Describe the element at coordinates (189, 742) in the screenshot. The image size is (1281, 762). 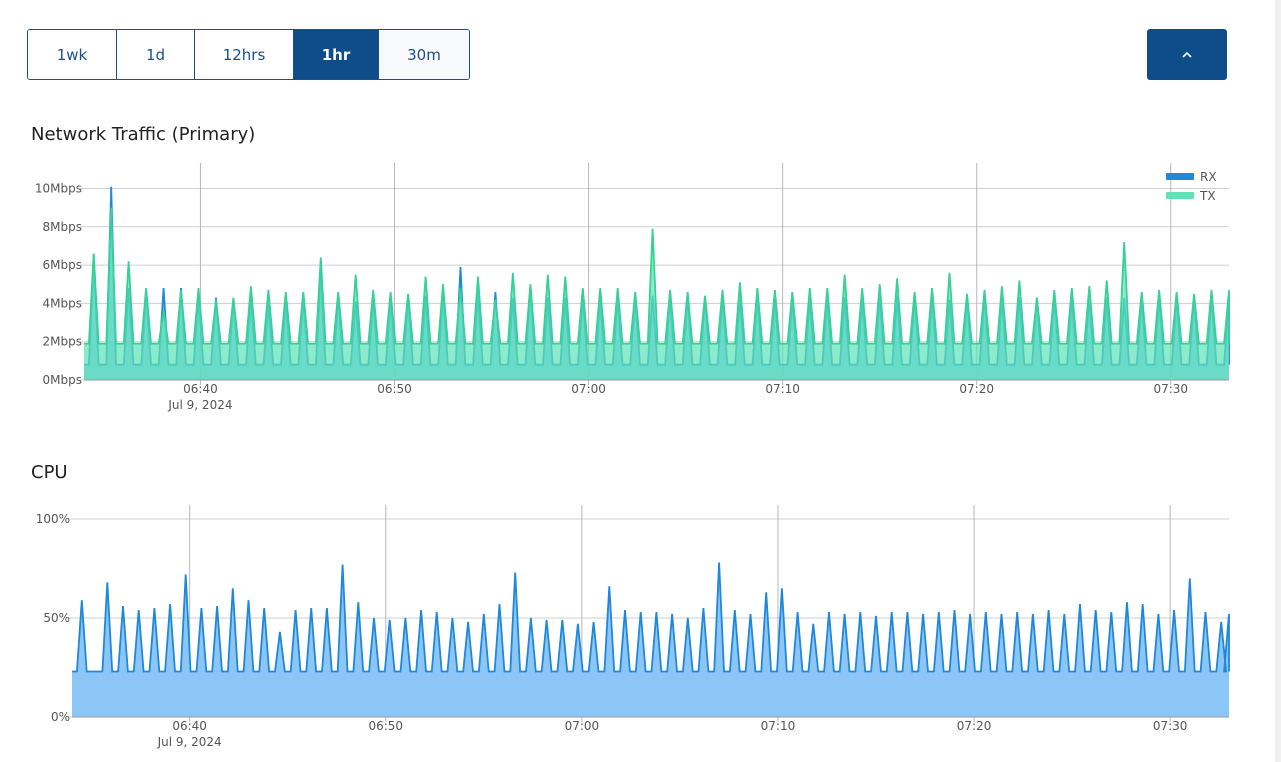
I see `cpu-x-date-label: Jul 9, 2024` at that location.